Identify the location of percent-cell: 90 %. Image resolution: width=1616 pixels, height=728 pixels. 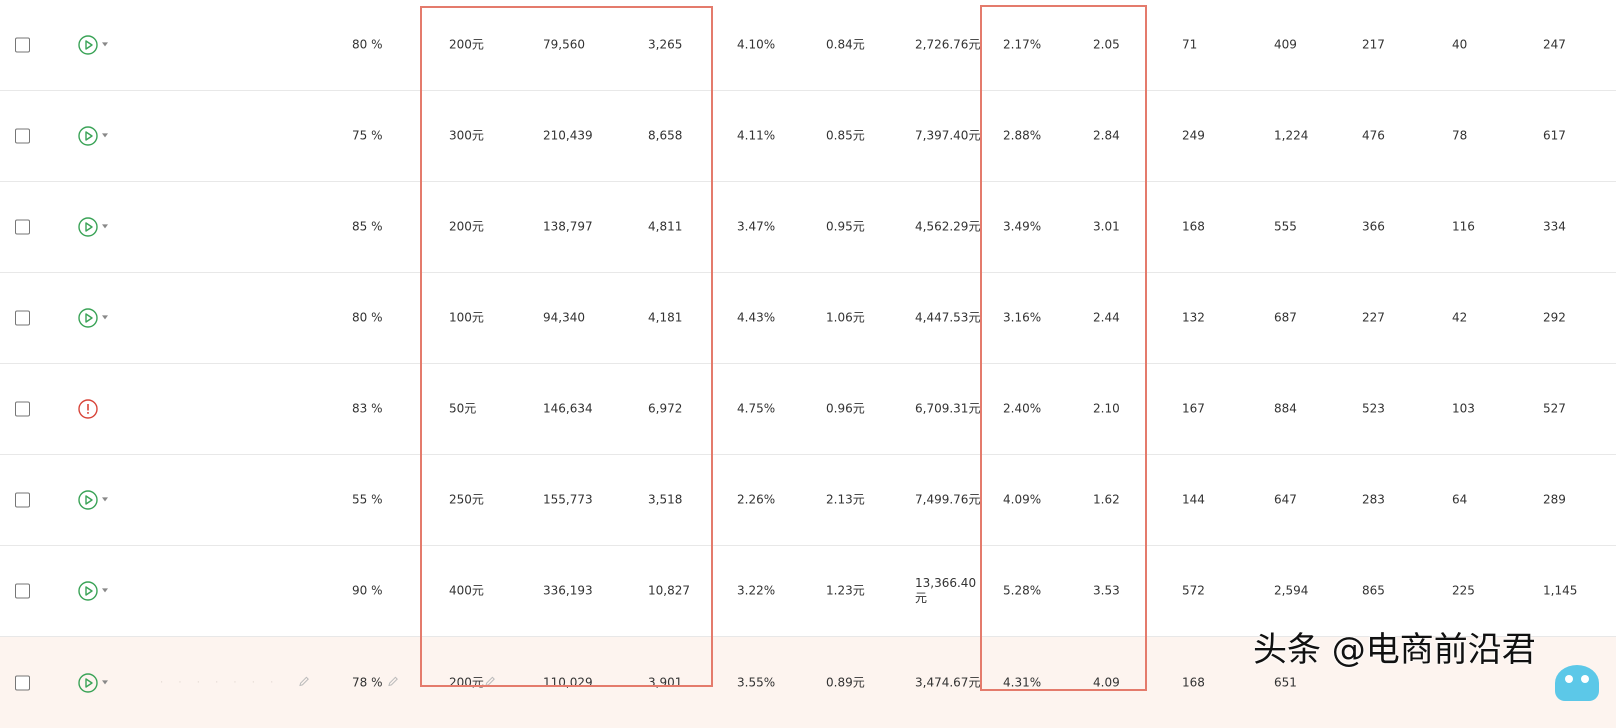
(367, 590).